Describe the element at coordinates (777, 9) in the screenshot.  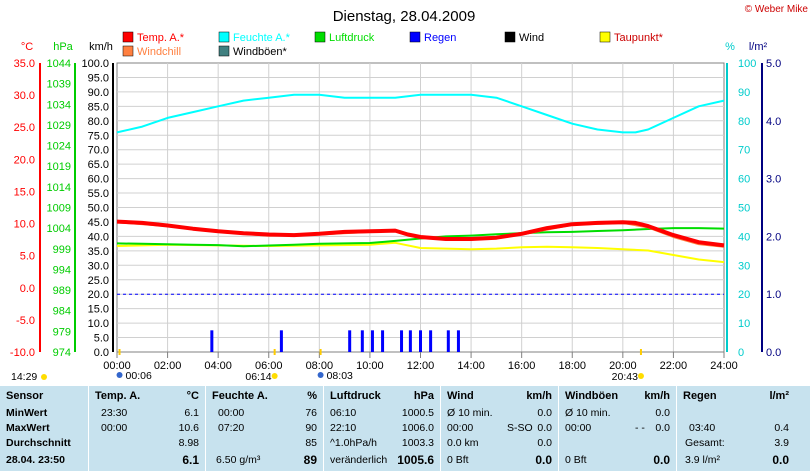
I see `credit-text: © Weber Mike` at that location.